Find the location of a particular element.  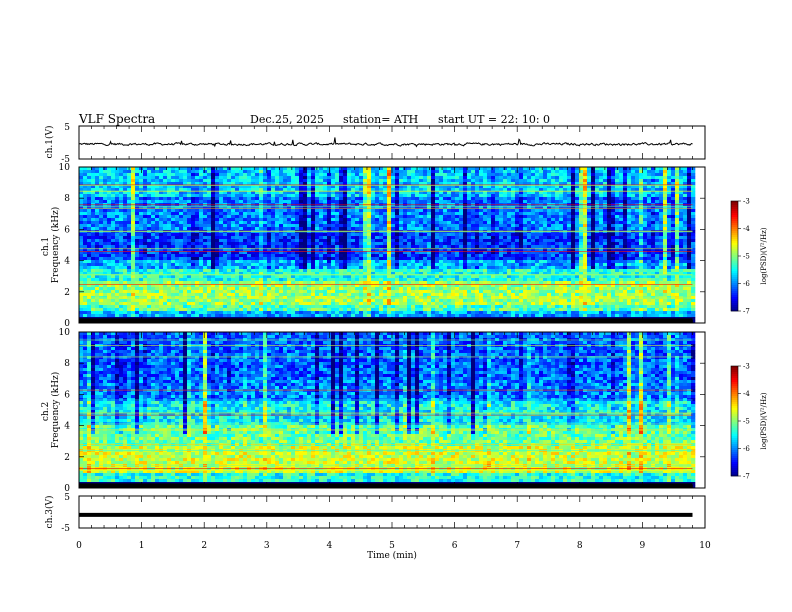

ch1-ytick-top: 5 is located at coordinates (67, 128).